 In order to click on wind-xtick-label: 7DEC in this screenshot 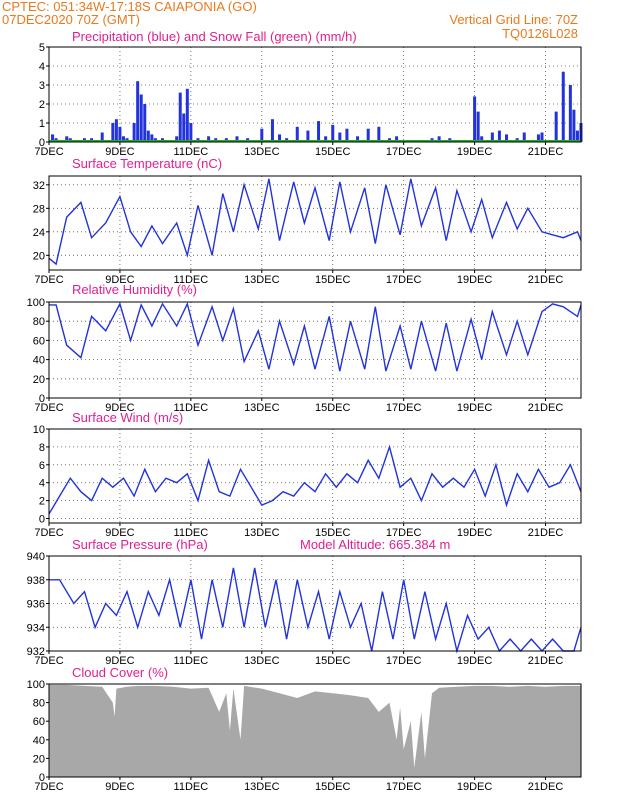, I will do `click(48, 533)`.